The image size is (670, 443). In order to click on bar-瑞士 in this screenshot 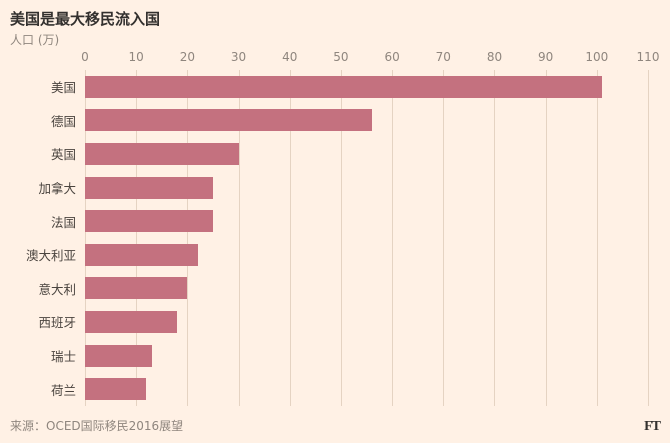, I will do `click(118, 355)`.